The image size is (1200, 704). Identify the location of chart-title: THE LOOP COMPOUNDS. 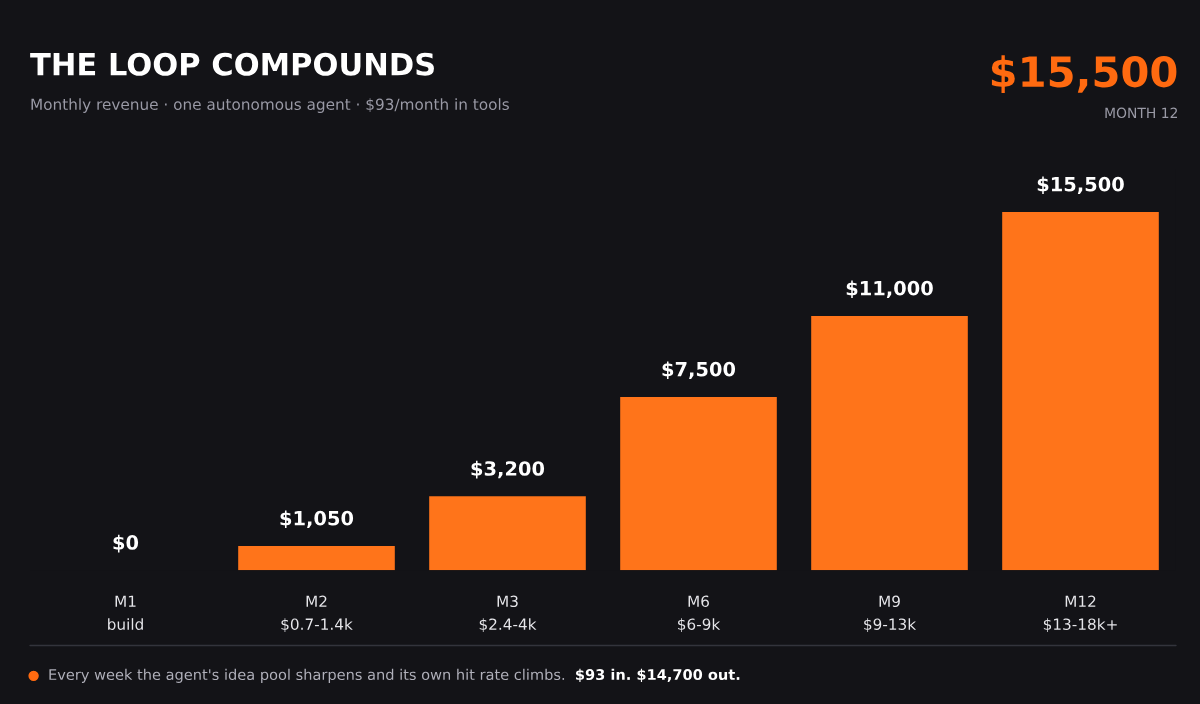
(232, 64).